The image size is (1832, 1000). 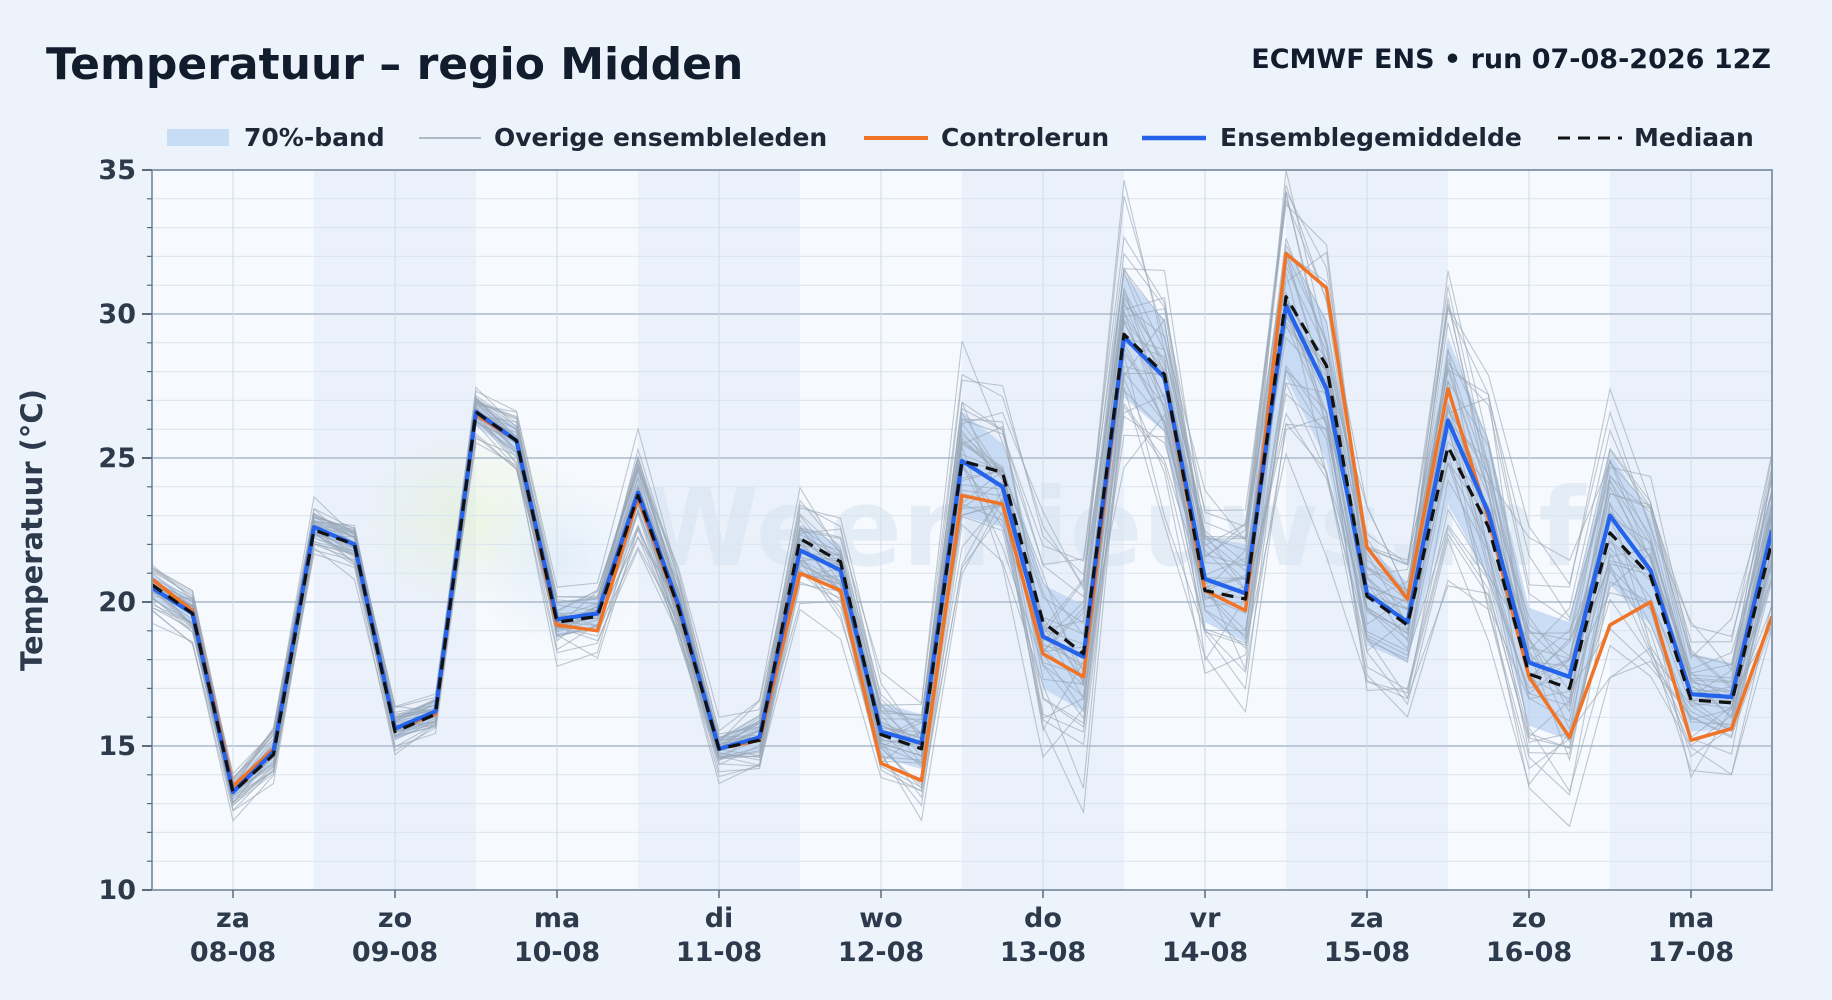 I want to click on x-tick-label-day: vr, so click(x=1206, y=918).